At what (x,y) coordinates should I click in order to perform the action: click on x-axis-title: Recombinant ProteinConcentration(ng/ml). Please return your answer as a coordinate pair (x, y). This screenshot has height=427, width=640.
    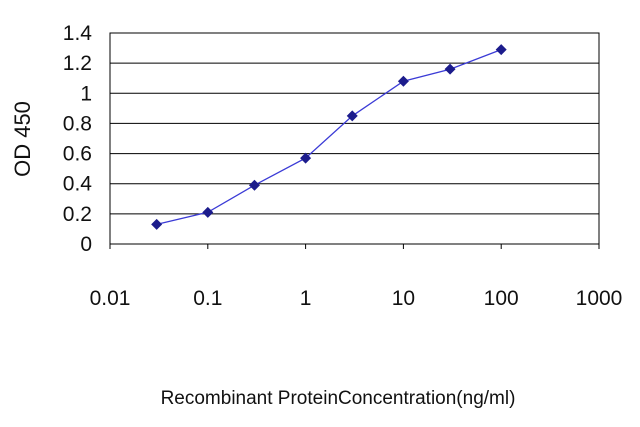
    Looking at the image, I should click on (338, 398).